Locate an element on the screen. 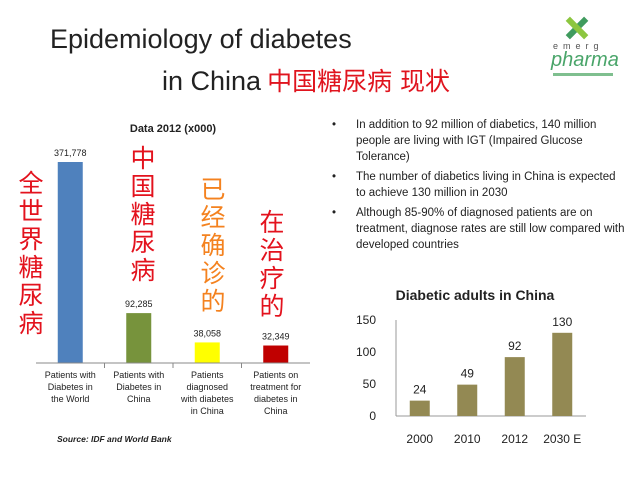 Image resolution: width=638 pixels, height=479 pixels. logo-word-pharma: pharma is located at coordinates (585, 60).